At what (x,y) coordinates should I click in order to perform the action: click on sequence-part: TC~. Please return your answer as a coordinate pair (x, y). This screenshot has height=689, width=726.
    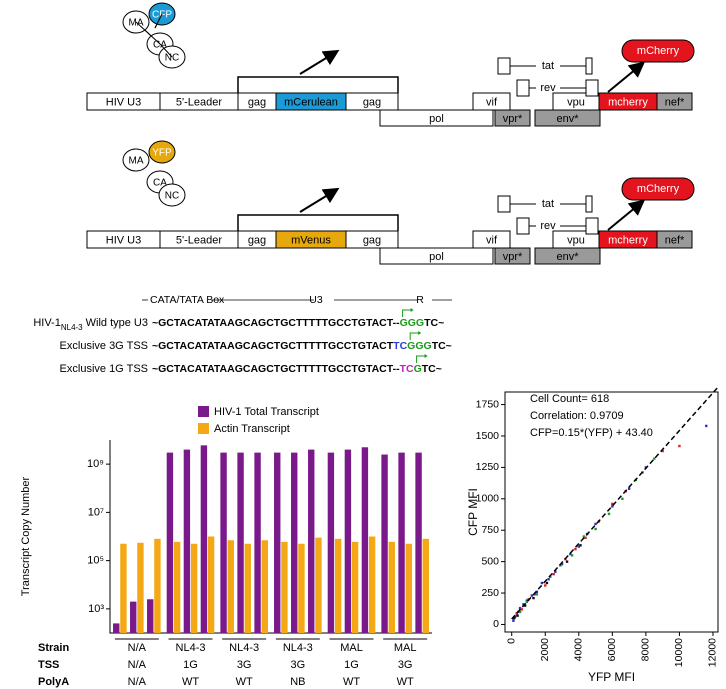
    Looking at the image, I should click on (434, 323).